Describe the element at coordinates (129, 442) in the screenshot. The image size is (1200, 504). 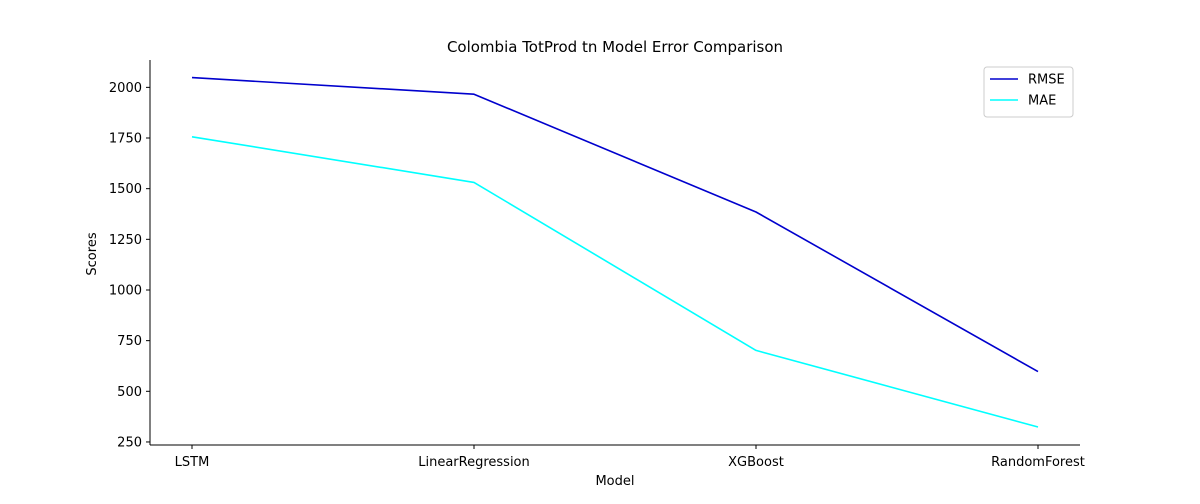
I see `y-tick-label: 250` at that location.